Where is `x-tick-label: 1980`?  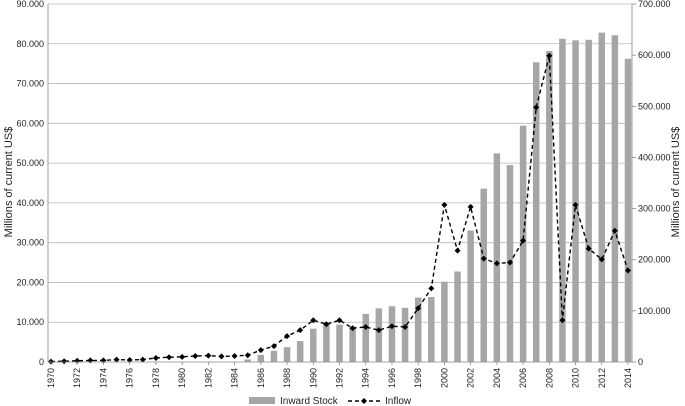
x-tick-label: 1980 is located at coordinates (182, 378).